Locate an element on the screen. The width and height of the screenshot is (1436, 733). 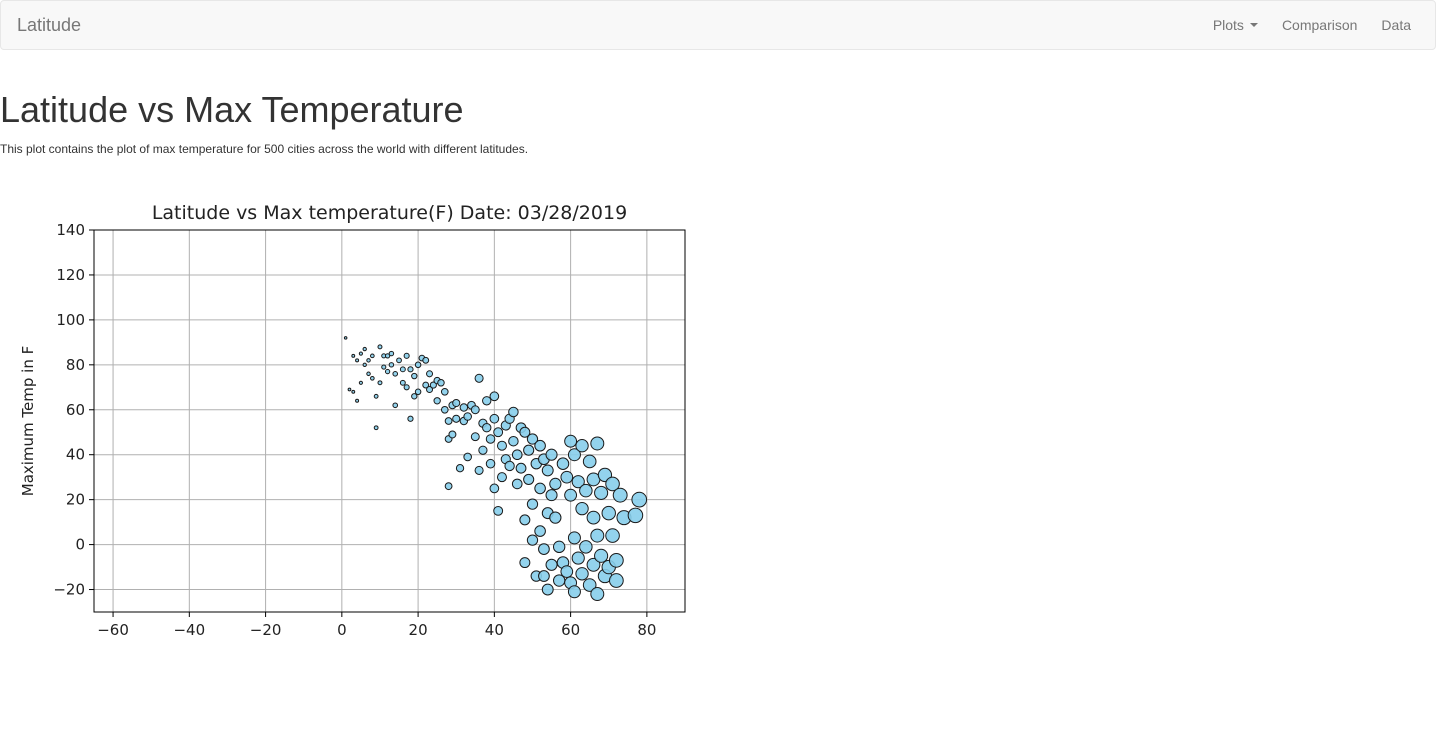
nav-item-plots: Plots is located at coordinates (1235, 25).